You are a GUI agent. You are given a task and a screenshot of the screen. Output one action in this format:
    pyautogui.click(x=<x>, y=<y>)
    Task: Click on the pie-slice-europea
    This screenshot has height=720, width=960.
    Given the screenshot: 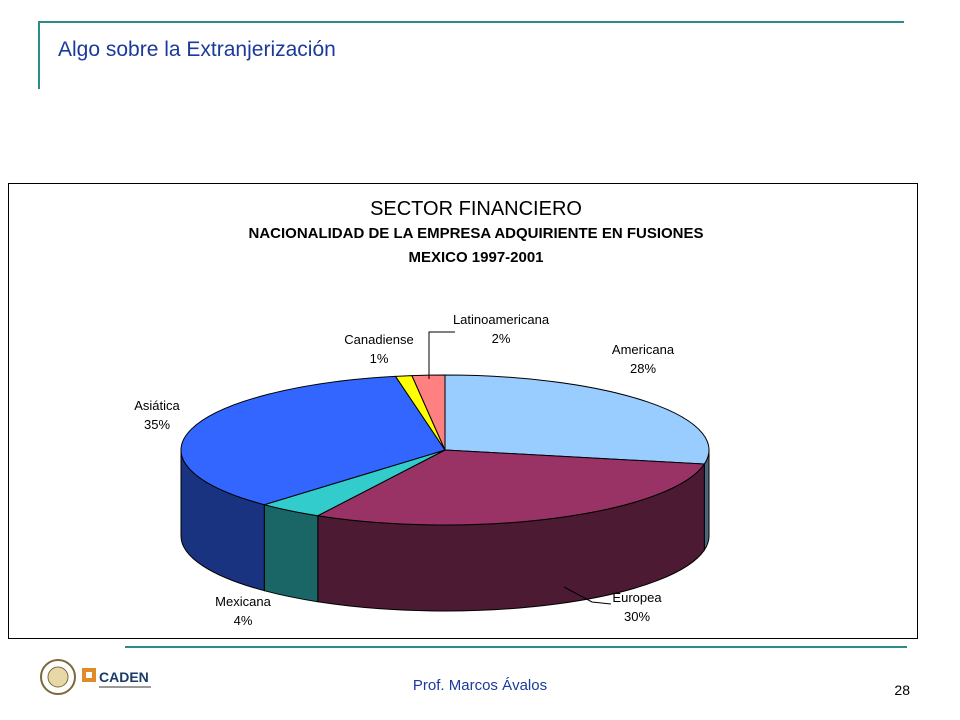 What is the action you would take?
    pyautogui.click(x=511, y=487)
    